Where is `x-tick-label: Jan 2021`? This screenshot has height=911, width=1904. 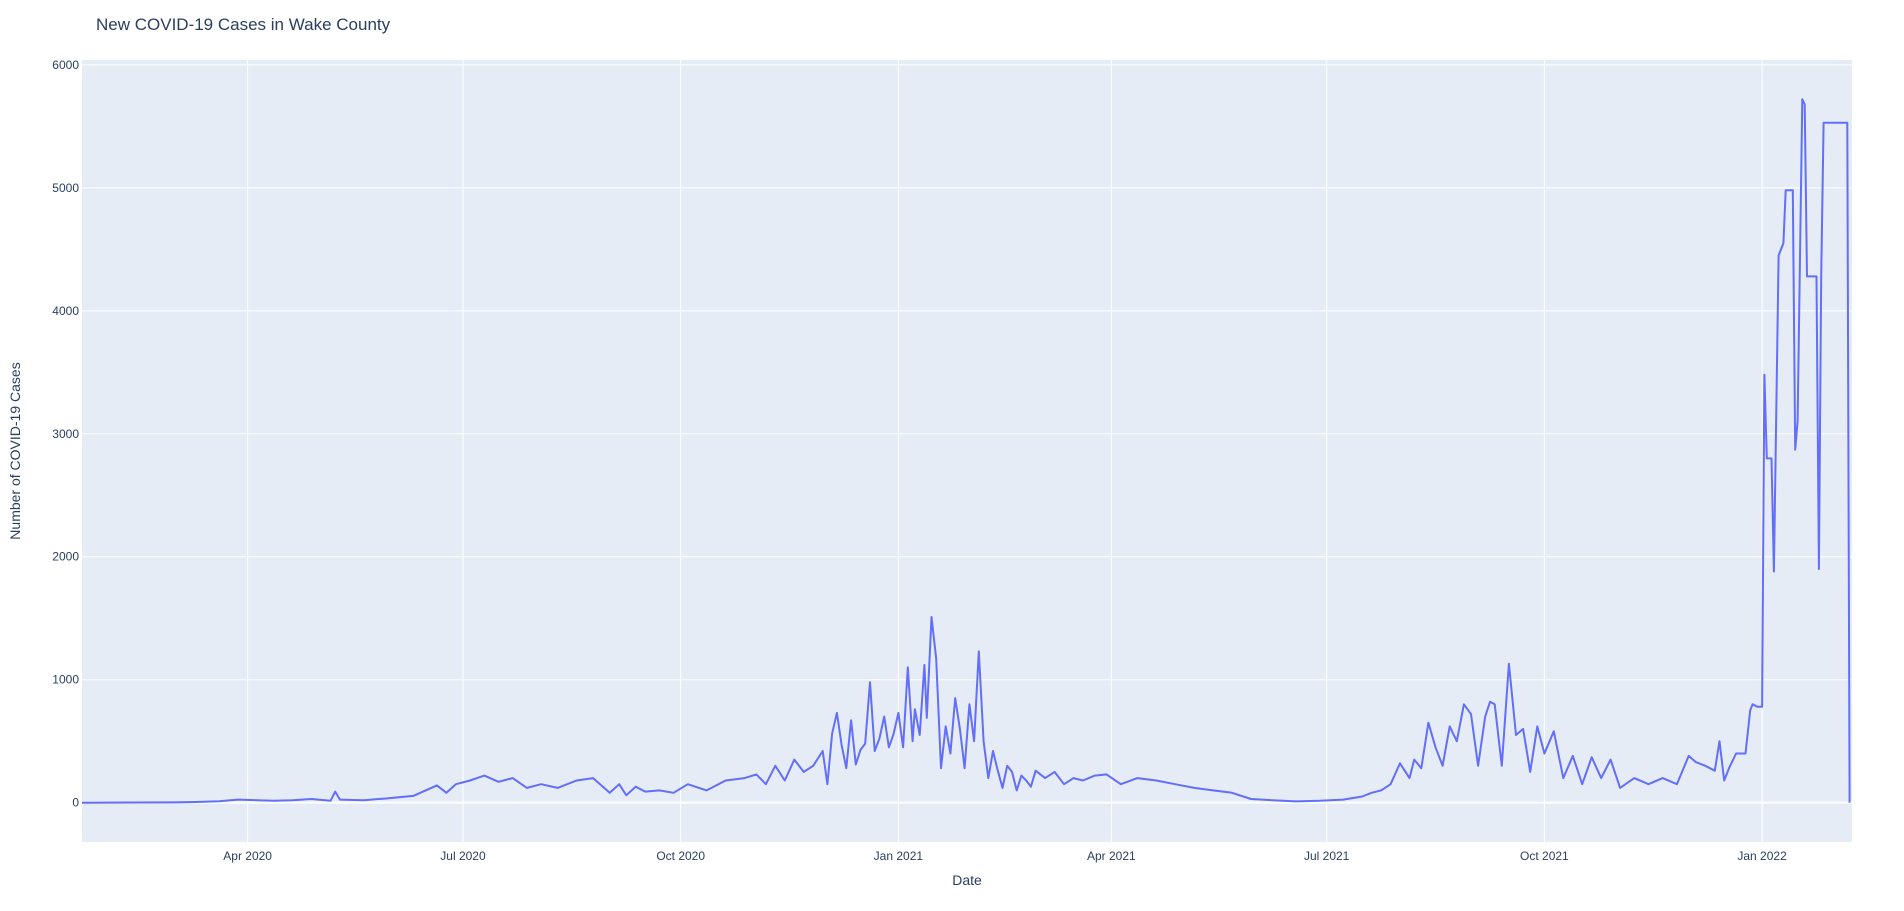 x-tick-label: Jan 2021 is located at coordinates (899, 856).